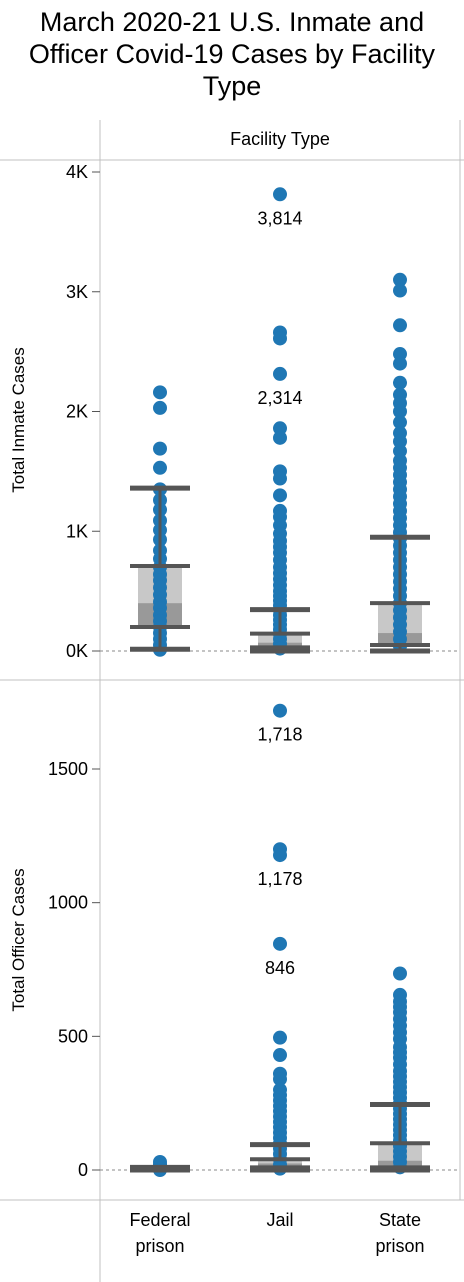 The width and height of the screenshot is (464, 1282). I want to click on data-label: 2,314, so click(279, 398).